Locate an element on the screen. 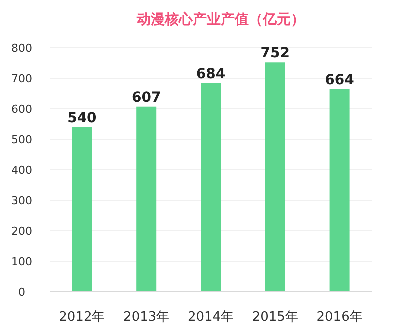 The width and height of the screenshot is (396, 336). data-label: 684 is located at coordinates (211, 74).